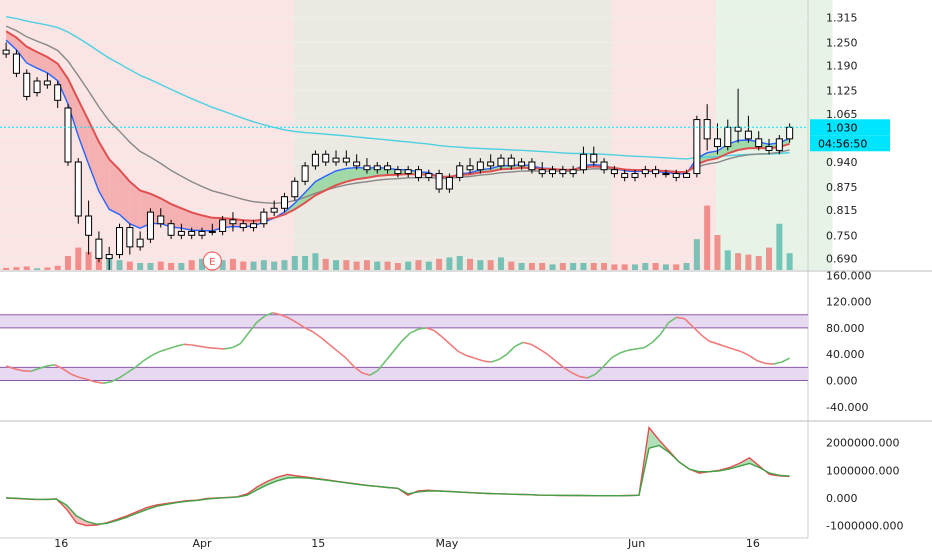  I want to click on oscillator-tick-label: 40.000, so click(845, 354).